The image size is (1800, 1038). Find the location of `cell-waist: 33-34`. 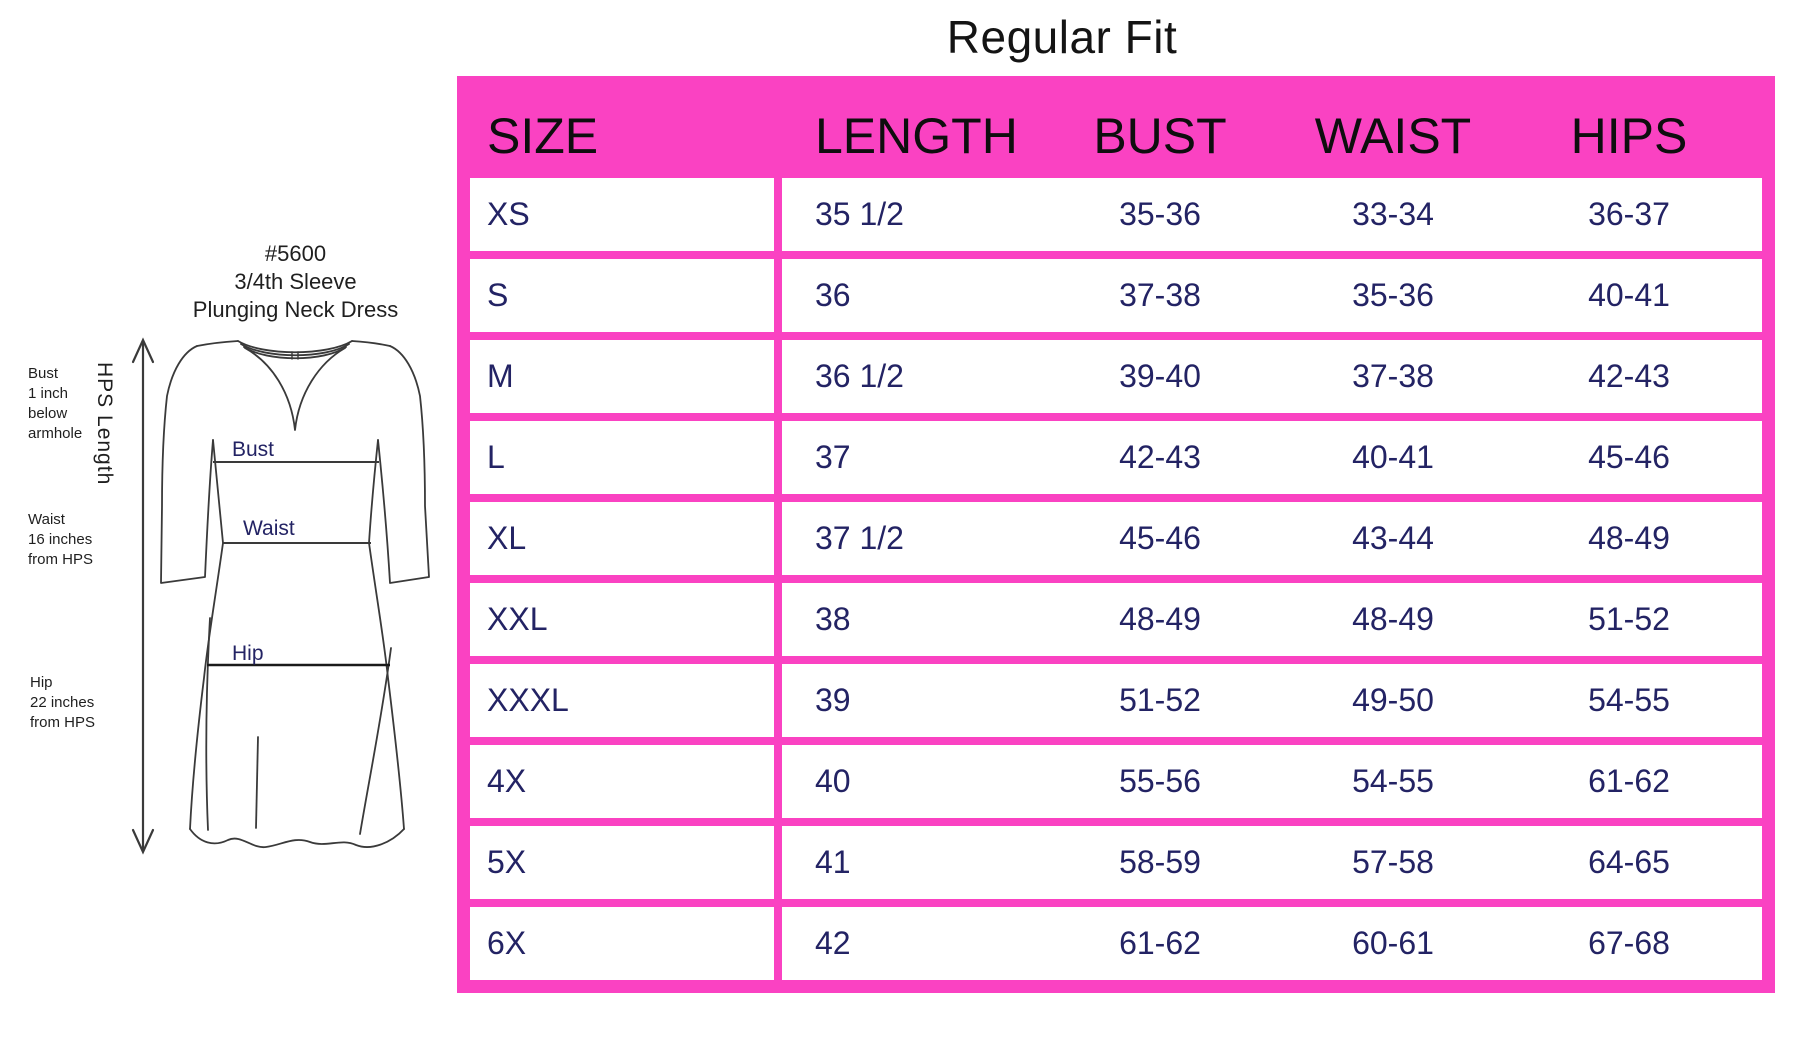

cell-waist: 33-34 is located at coordinates (1393, 214).